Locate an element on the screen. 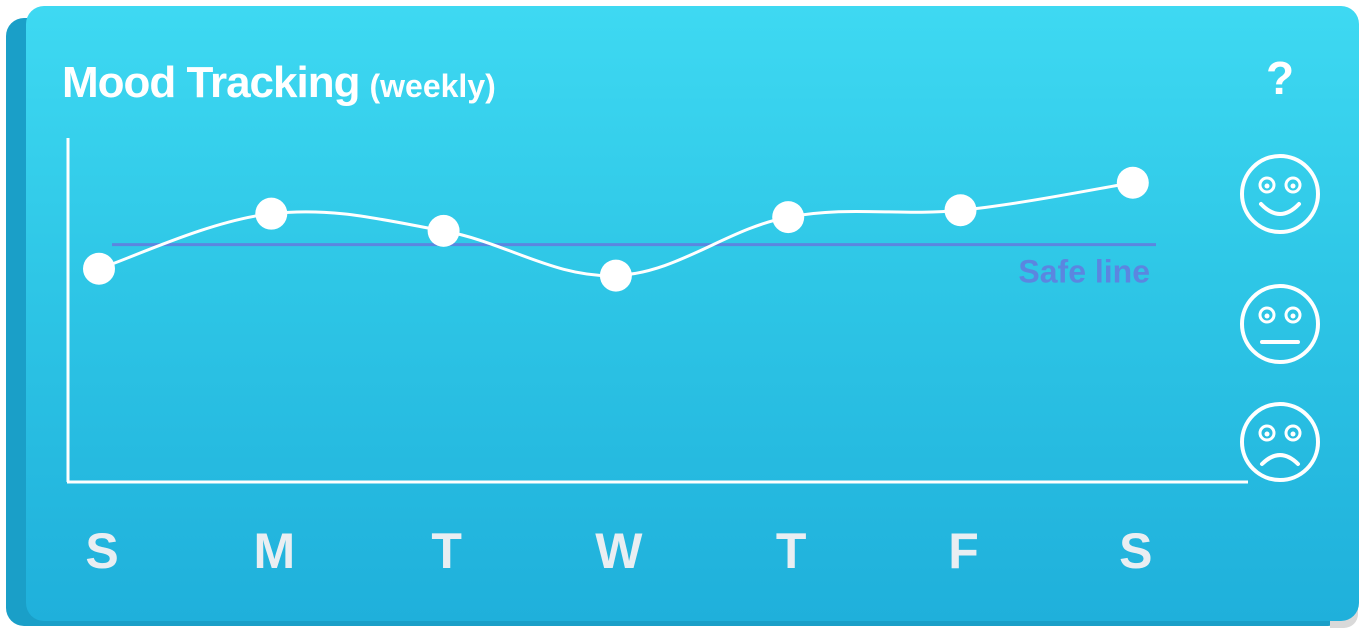 Image resolution: width=1365 pixels, height=632 pixels. happy-face-icon is located at coordinates (1280, 194).